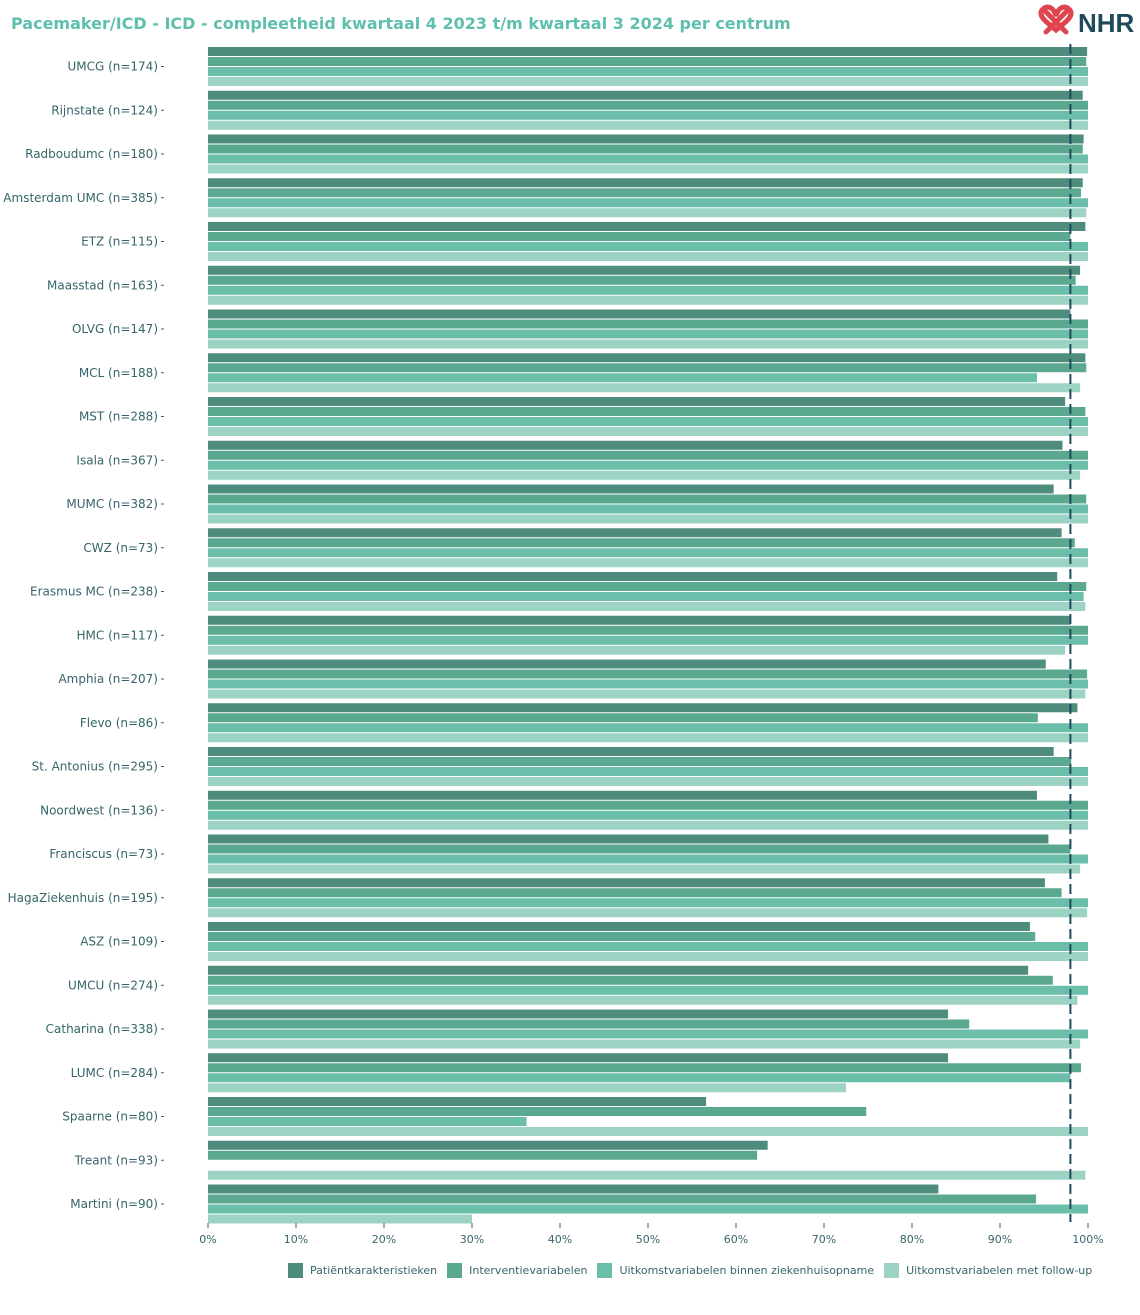 This screenshot has width=1140, height=1315. I want to click on legend-label: Uitkomstvariabelen met follow-up, so click(999, 1270).